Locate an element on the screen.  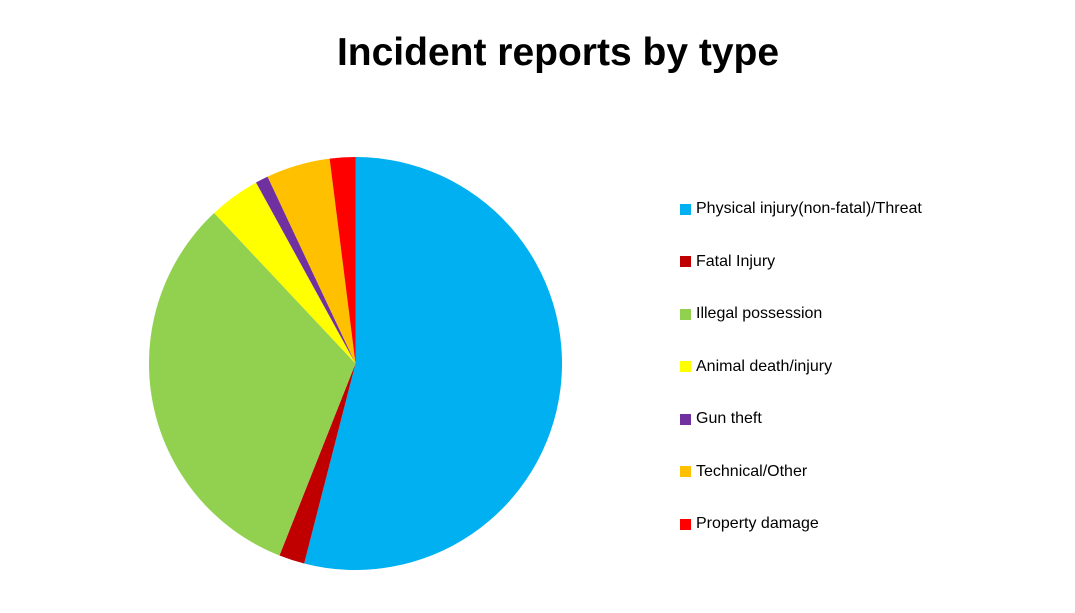
legend-item: Illegal possession is located at coordinates (801, 314).